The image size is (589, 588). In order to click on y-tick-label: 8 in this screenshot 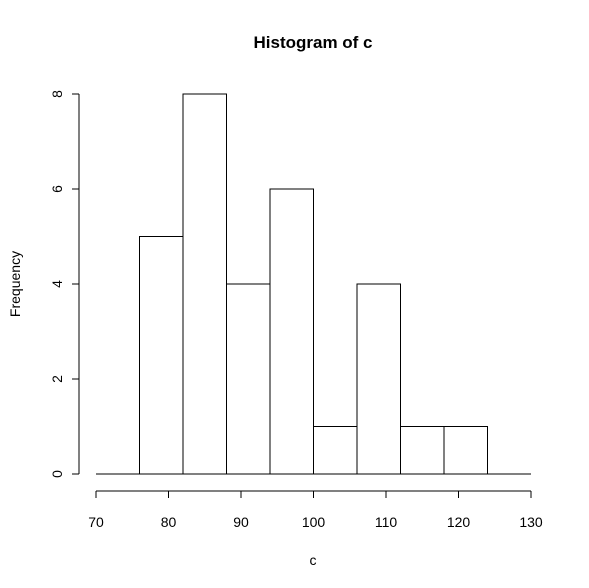, I will do `click(57, 94)`.